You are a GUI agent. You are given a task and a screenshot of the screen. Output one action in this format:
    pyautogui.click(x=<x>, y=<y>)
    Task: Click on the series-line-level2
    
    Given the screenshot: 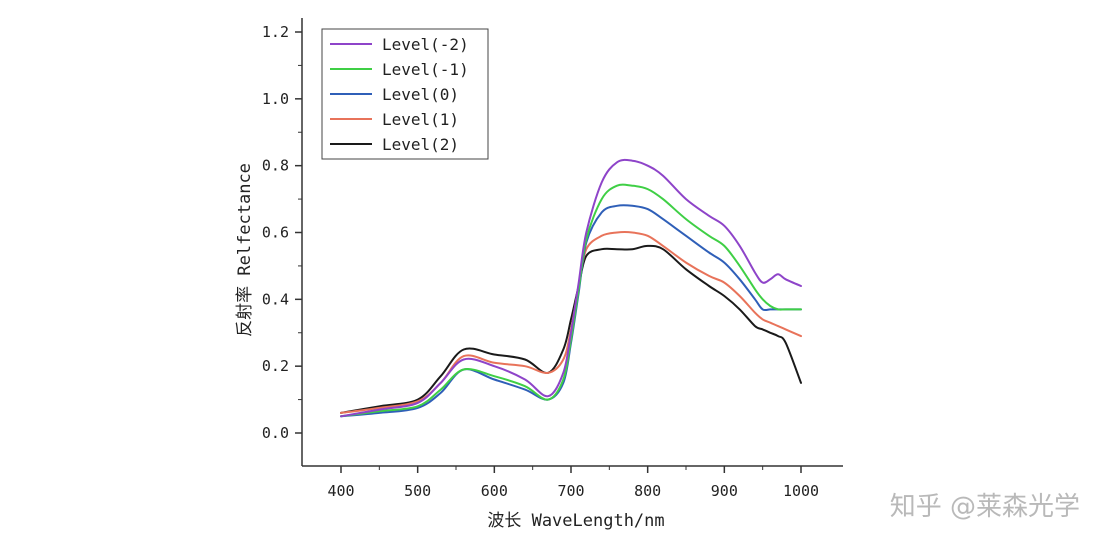 What is the action you would take?
    pyautogui.click(x=571, y=329)
    